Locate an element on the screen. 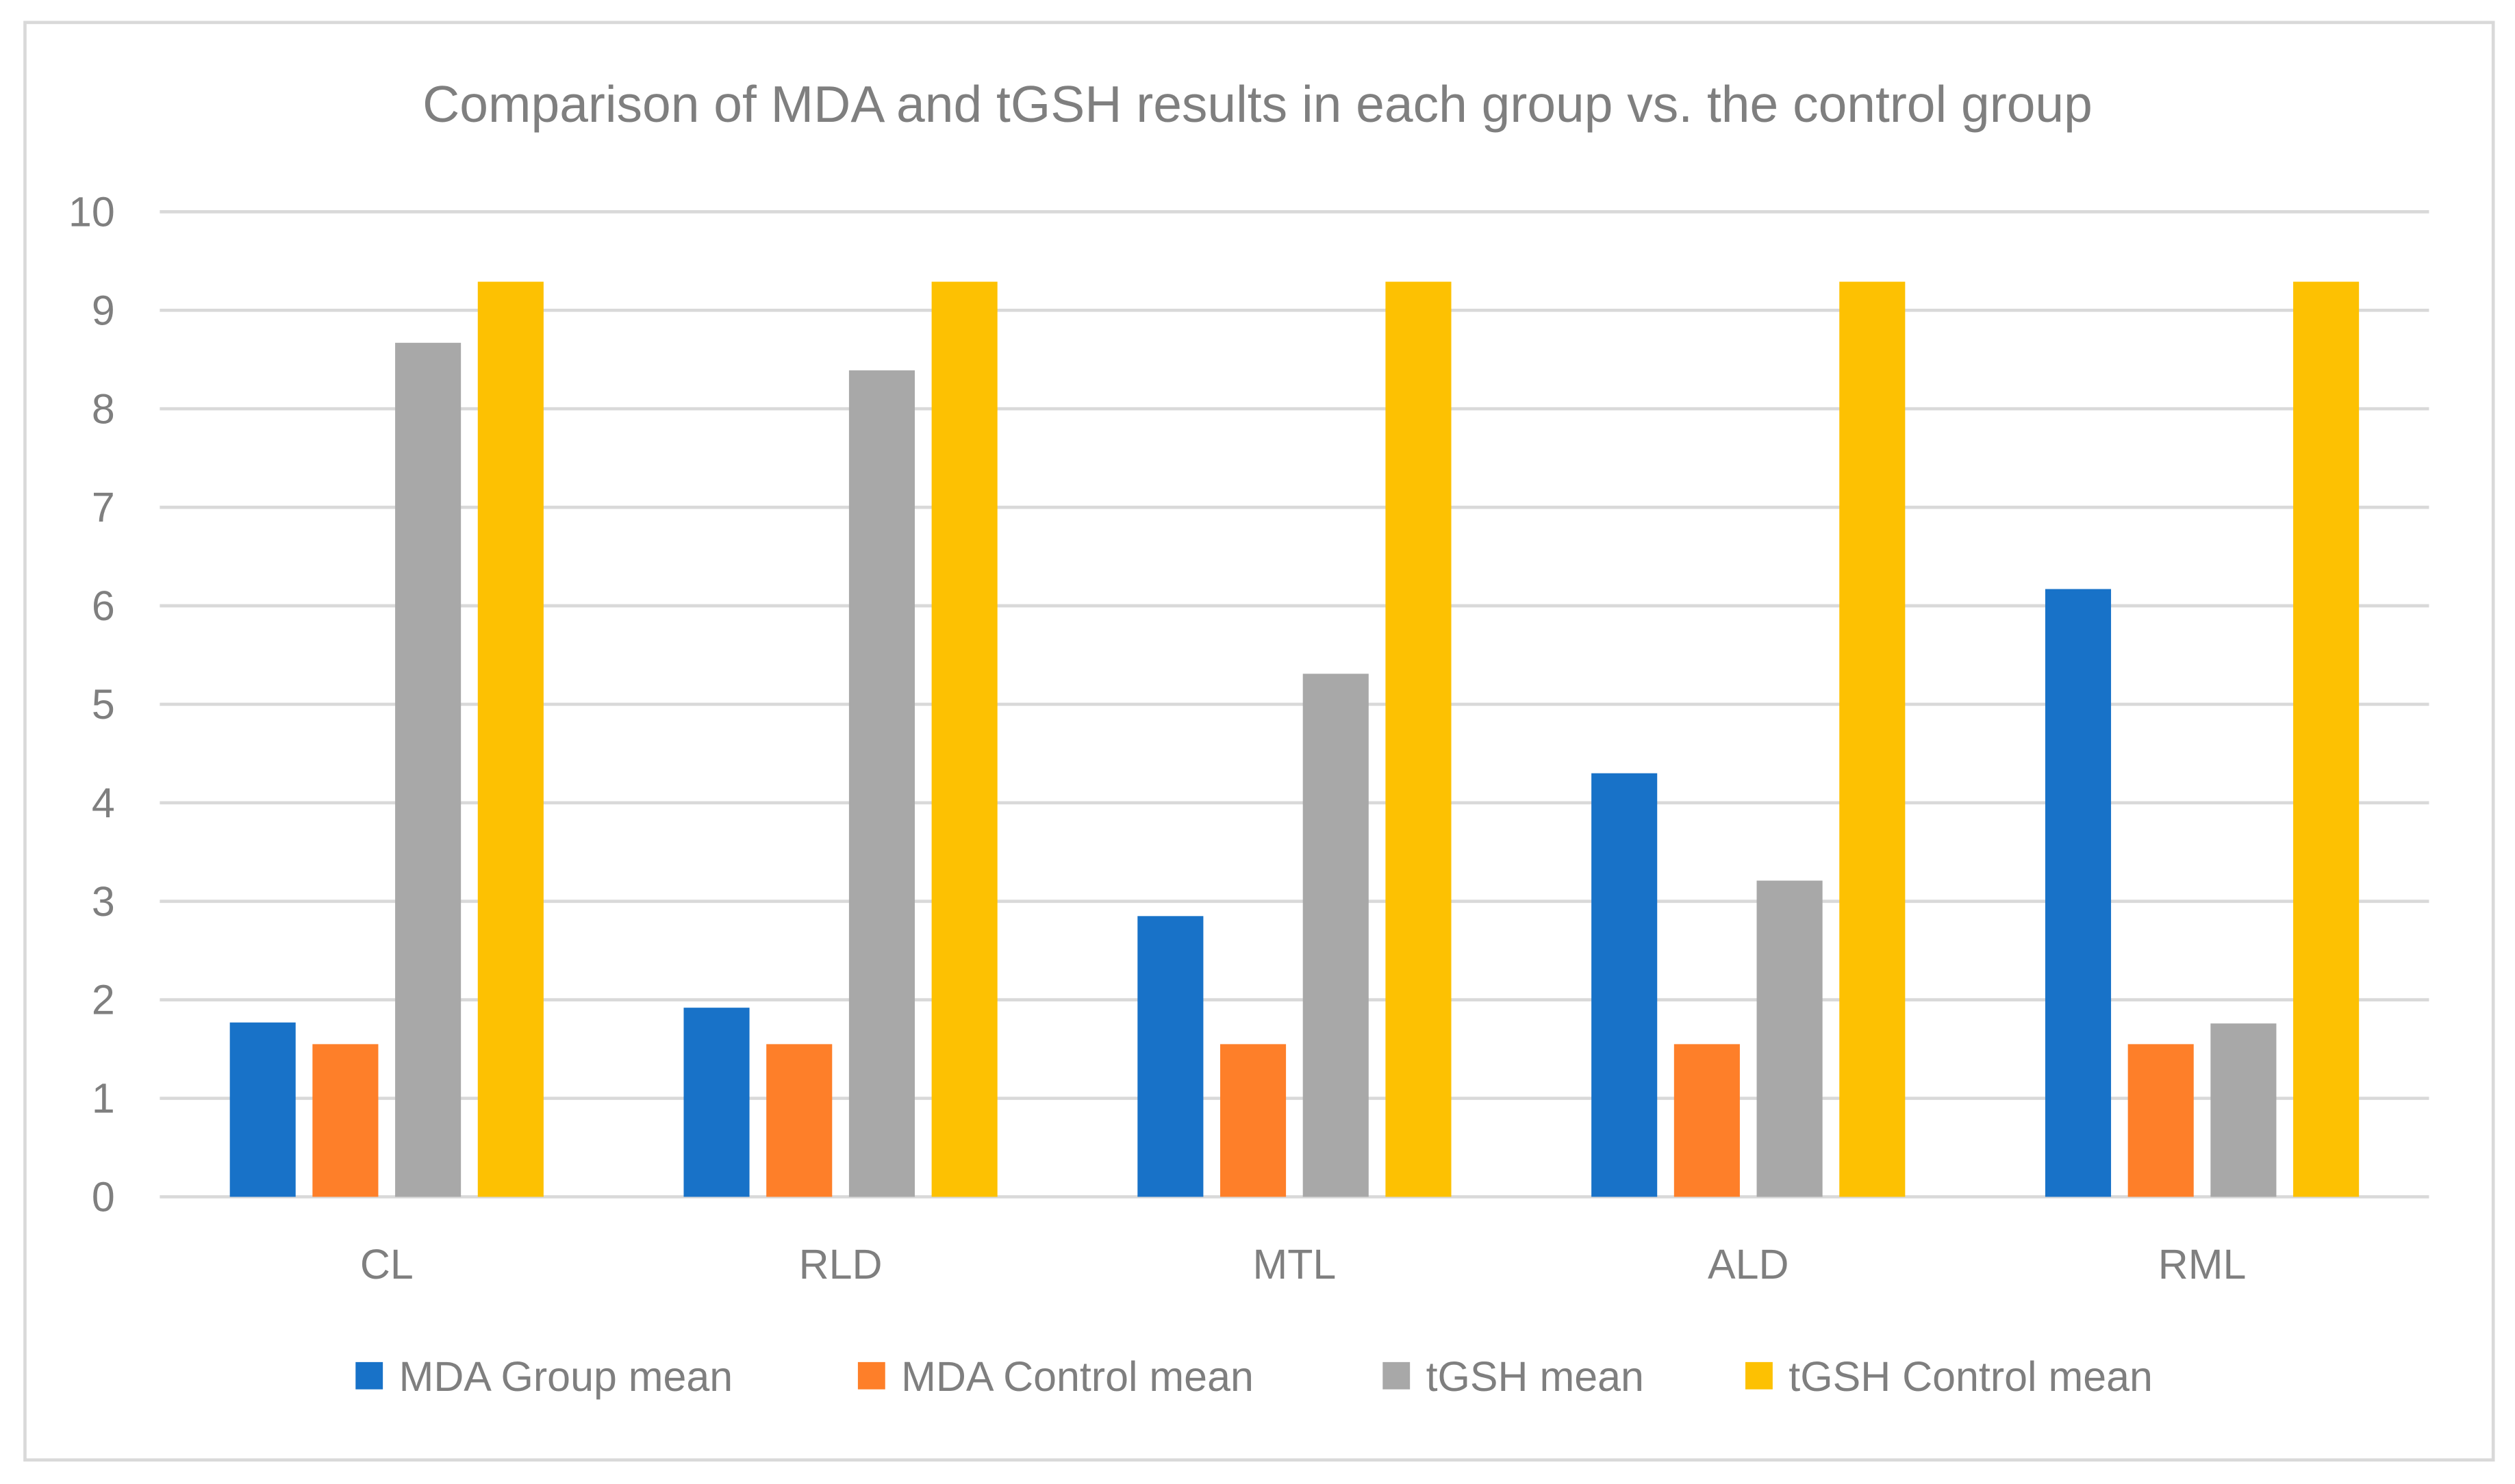  bar-RLD-mda-control-mean is located at coordinates (799, 1120).